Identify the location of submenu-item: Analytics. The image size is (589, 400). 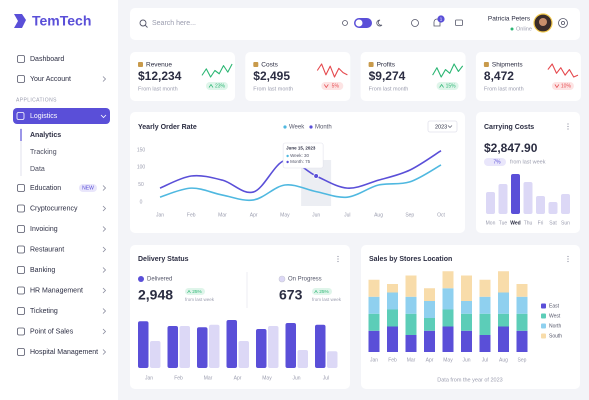
(45, 135).